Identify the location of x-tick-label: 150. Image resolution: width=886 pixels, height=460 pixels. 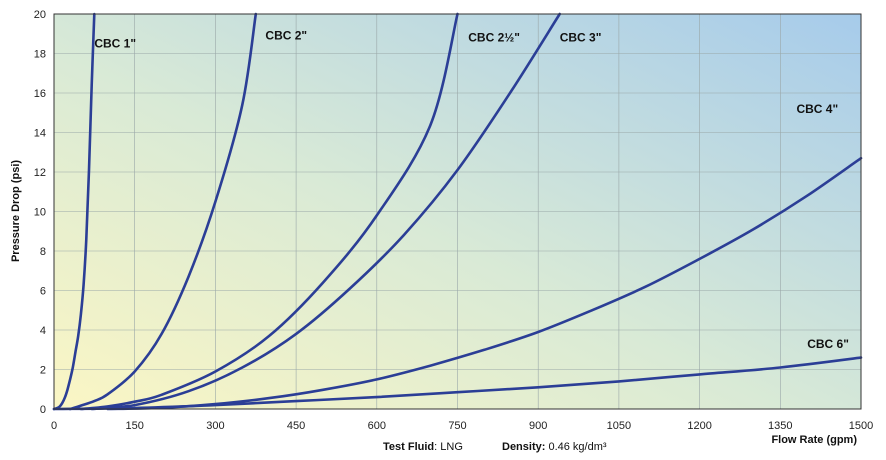
(135, 426).